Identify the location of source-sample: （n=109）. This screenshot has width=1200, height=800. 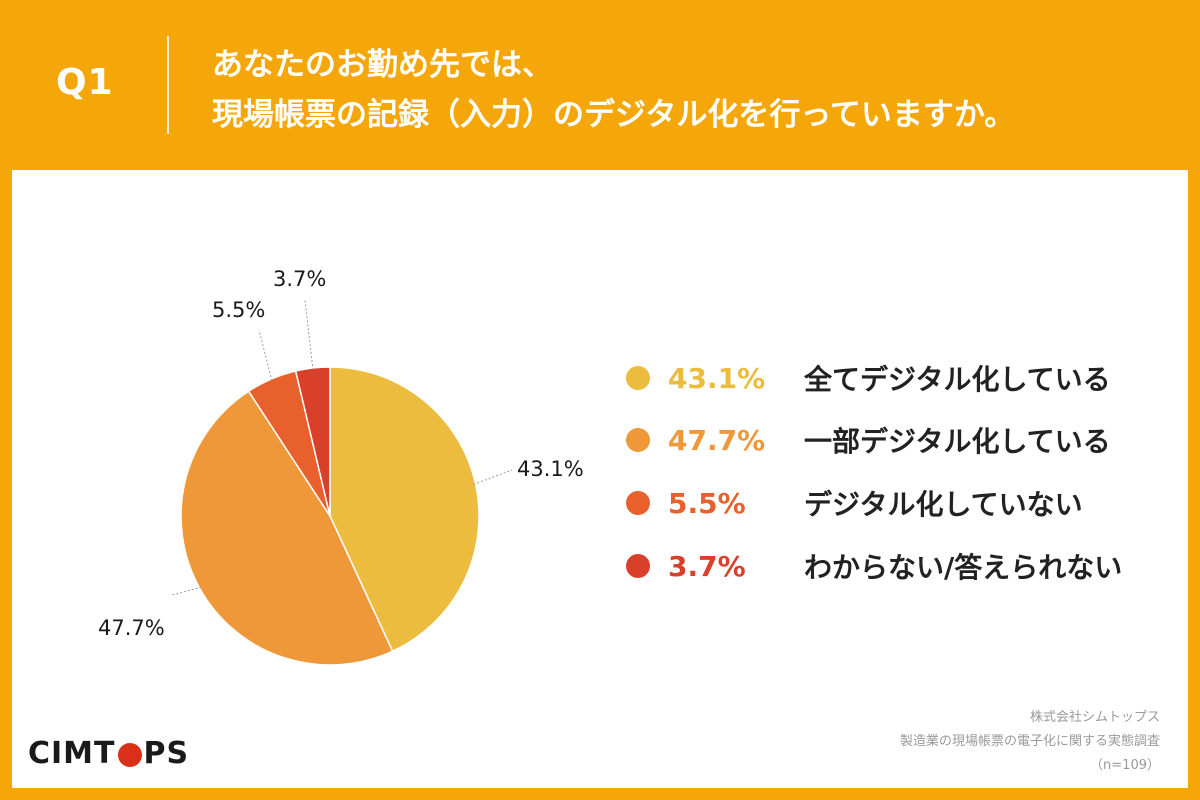
(1125, 765).